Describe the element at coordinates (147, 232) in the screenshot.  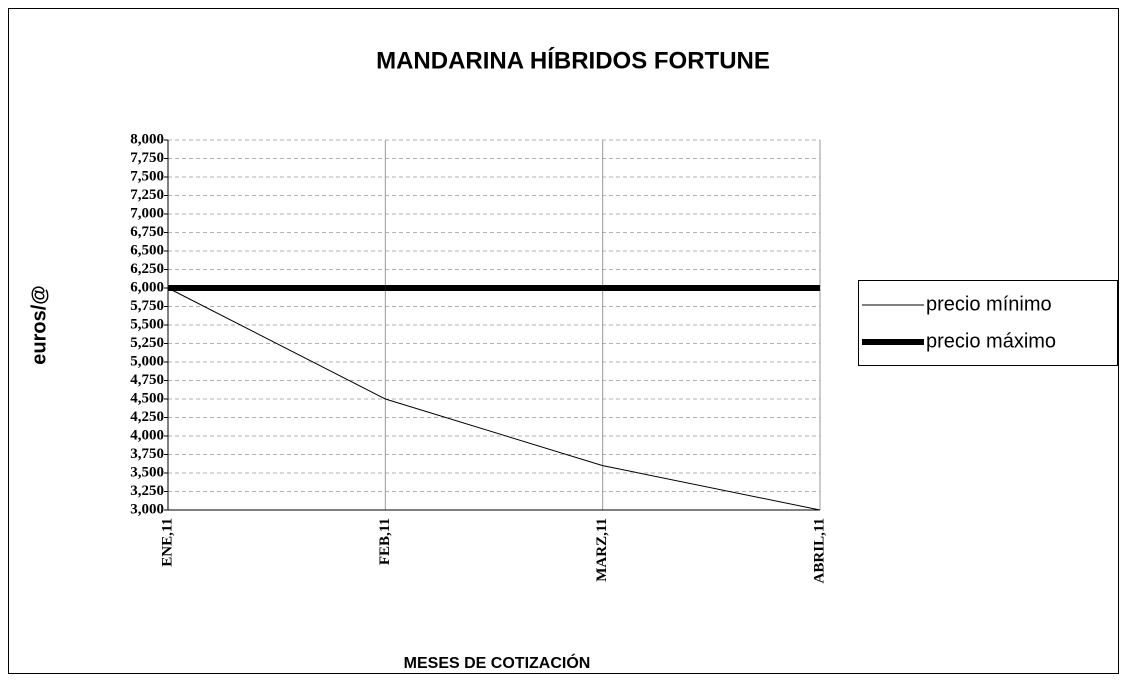
I see `y-tick-label: 6,750` at that location.